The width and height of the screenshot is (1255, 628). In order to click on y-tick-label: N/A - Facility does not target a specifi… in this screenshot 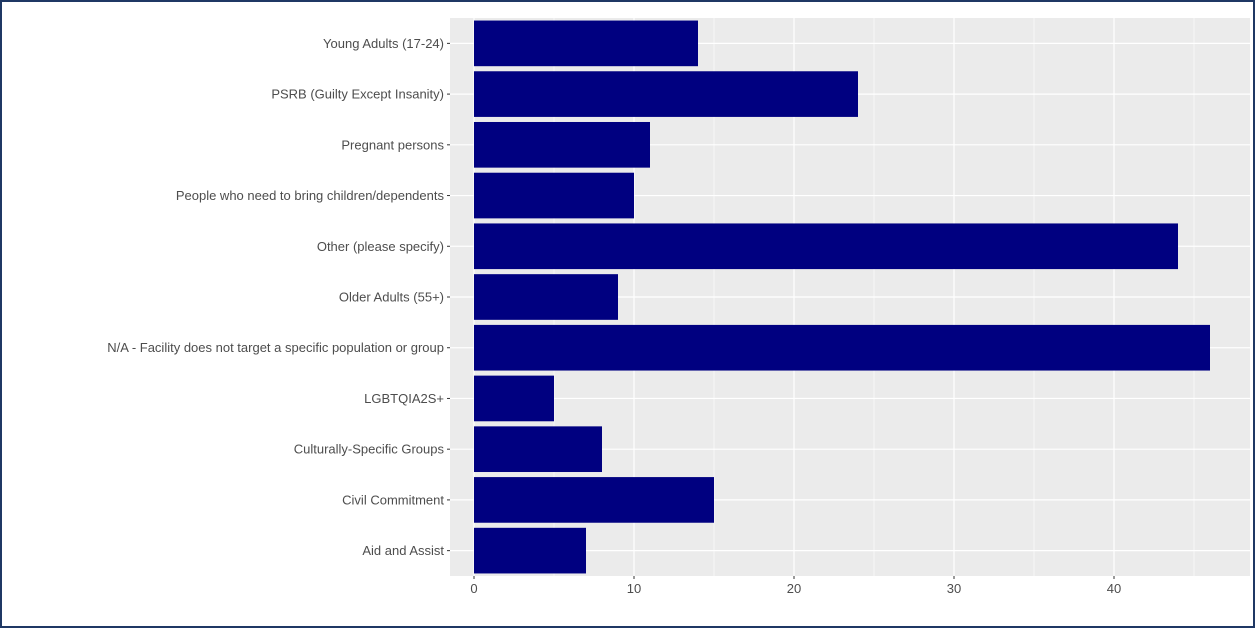, I will do `click(275, 347)`.